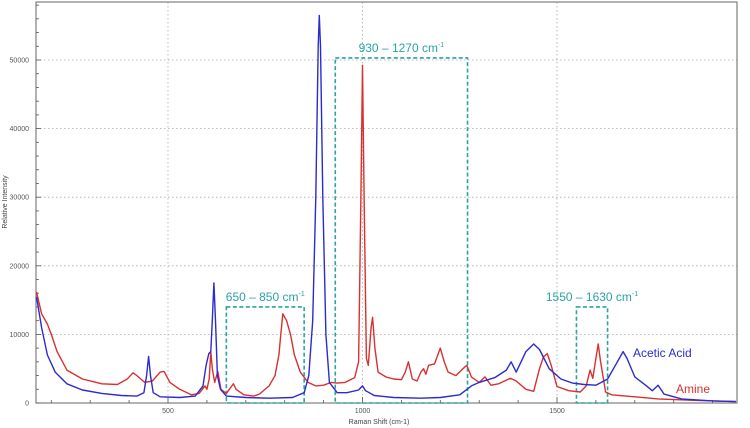  Describe the element at coordinates (168, 411) in the screenshot. I see `x-tick-label: 500` at that location.